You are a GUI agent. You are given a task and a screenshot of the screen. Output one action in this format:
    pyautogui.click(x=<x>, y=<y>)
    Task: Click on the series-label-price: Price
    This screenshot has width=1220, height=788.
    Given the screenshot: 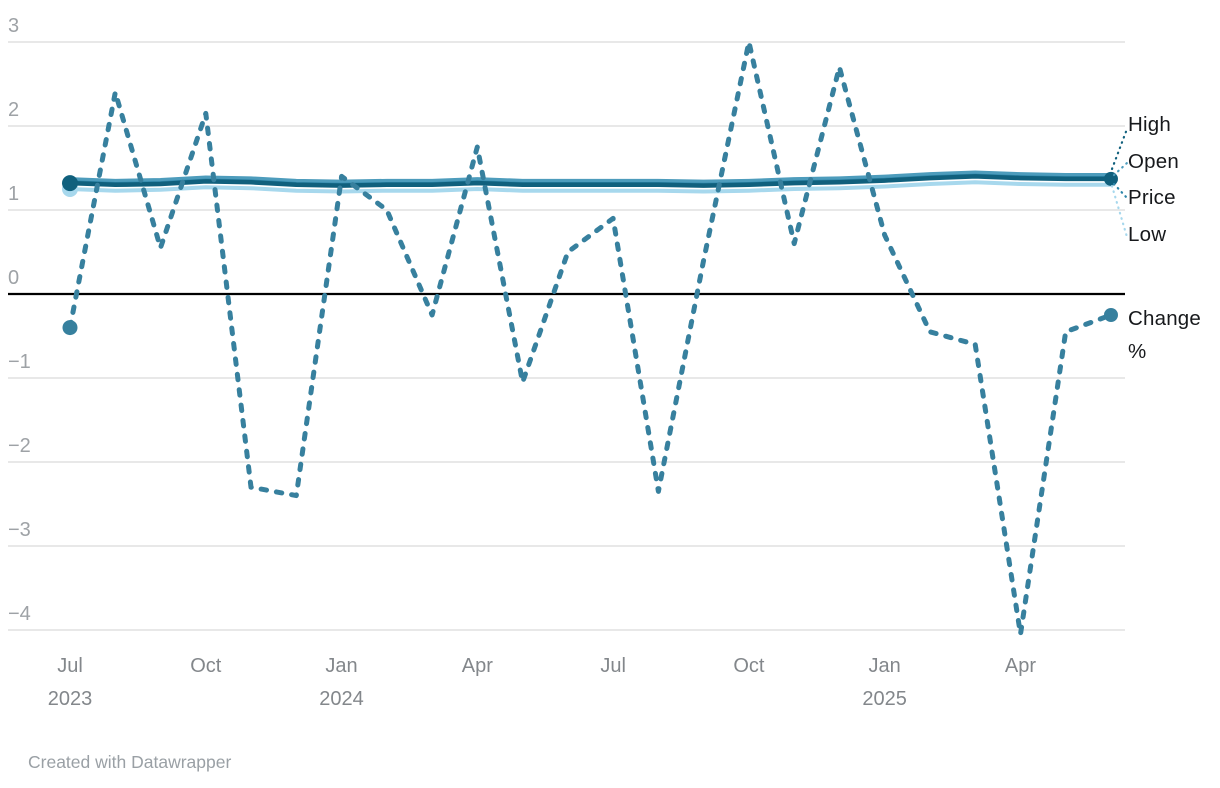 What is the action you would take?
    pyautogui.click(x=1152, y=197)
    